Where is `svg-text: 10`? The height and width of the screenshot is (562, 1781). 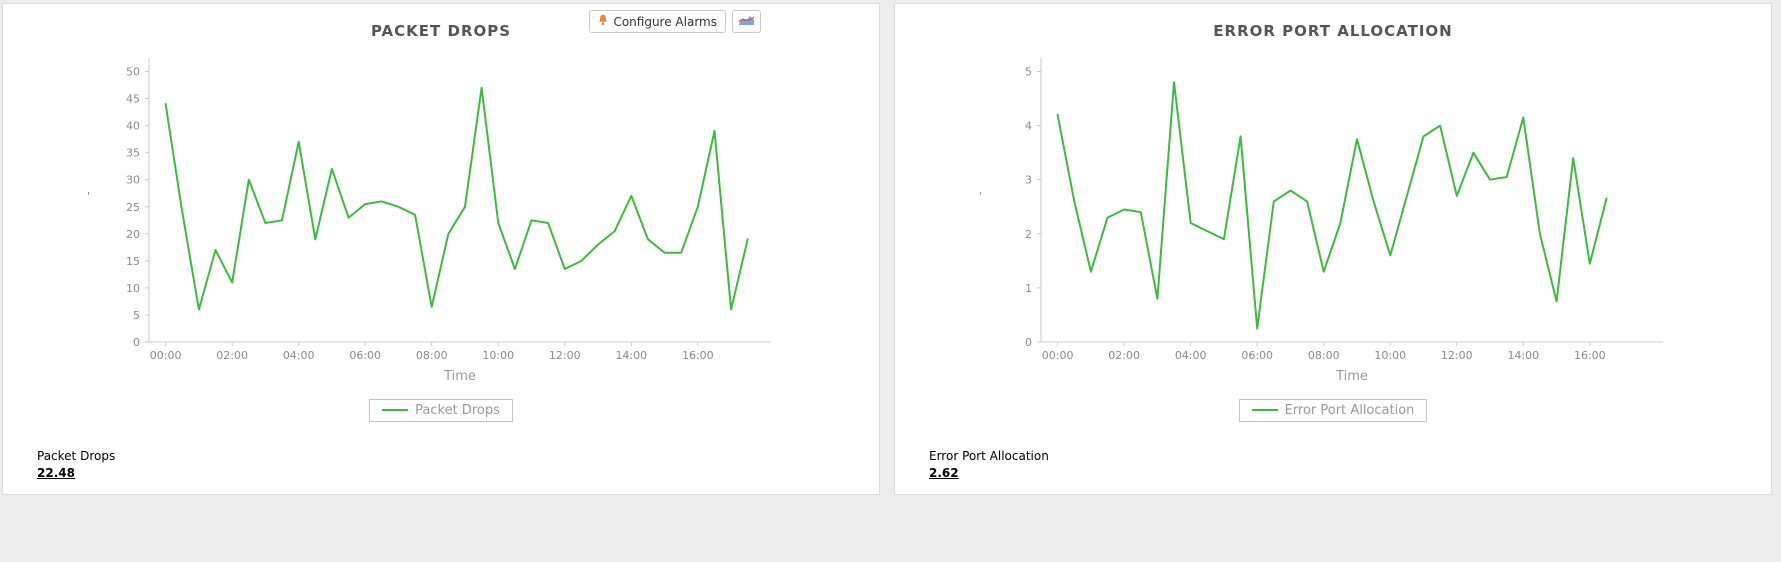 svg-text: 10 is located at coordinates (133, 288).